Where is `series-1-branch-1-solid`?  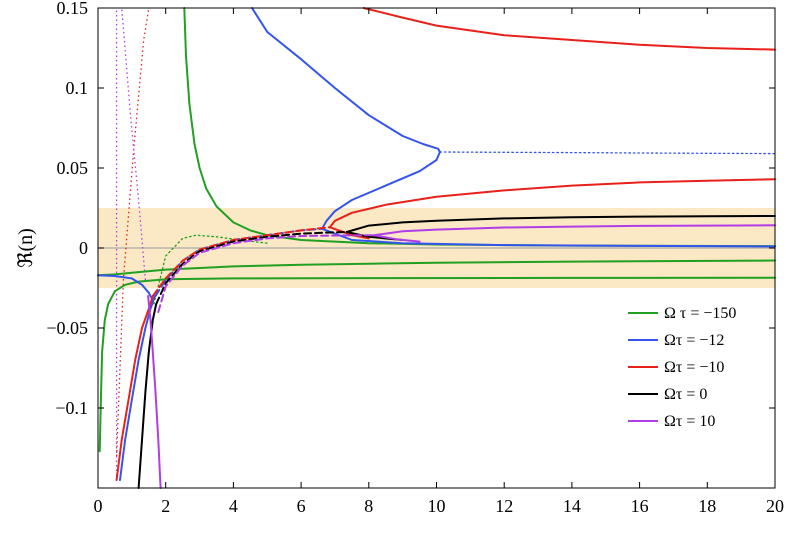 series-1-branch-1-solid is located at coordinates (381, 190).